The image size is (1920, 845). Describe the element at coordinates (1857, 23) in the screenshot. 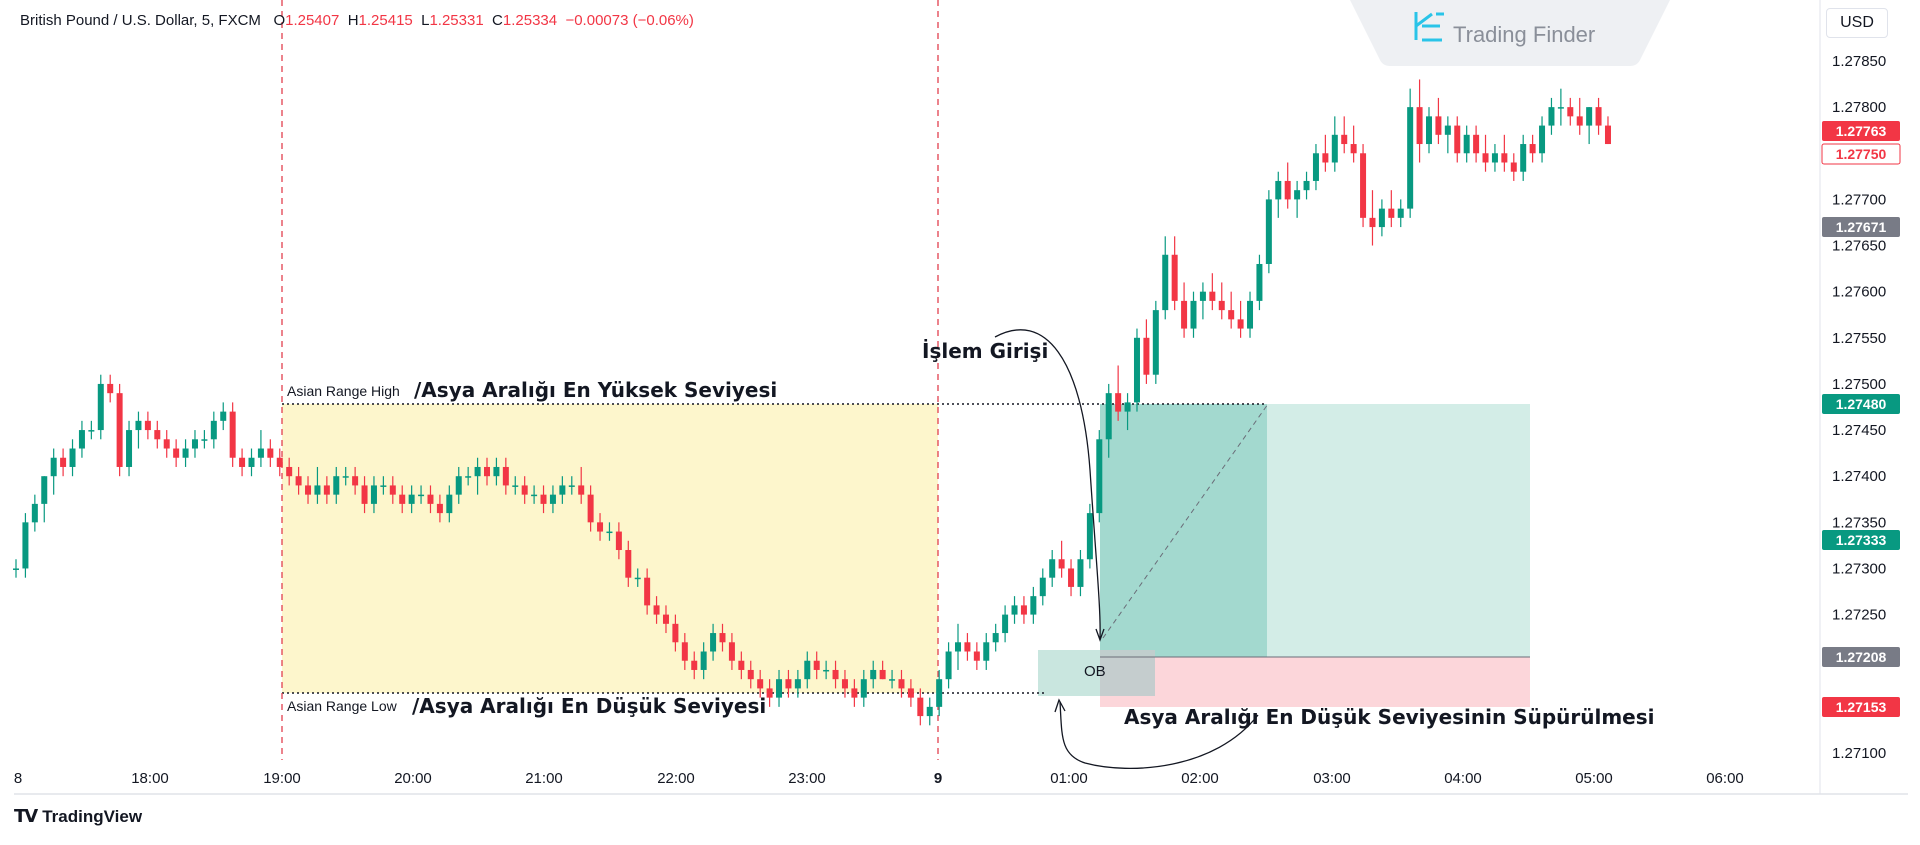

I see `currency-button: USD` at that location.